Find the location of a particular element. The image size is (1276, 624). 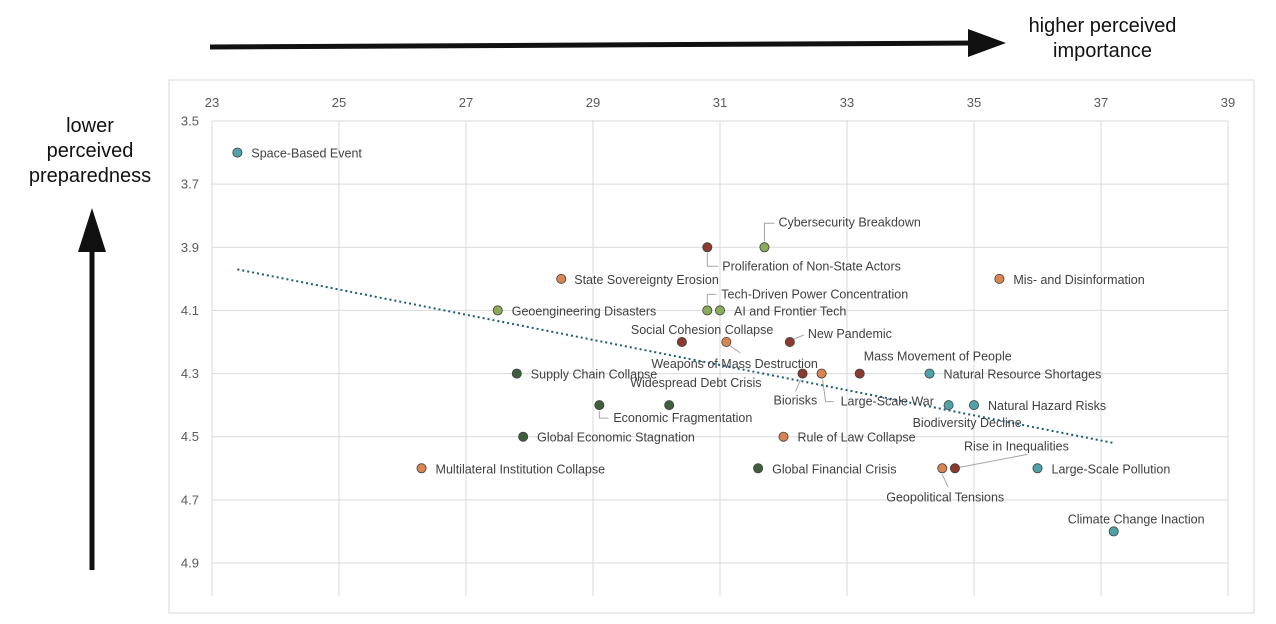

x-axis-ticks: 23 25 27 29 31 33 35 37 39 is located at coordinates (720, 102).